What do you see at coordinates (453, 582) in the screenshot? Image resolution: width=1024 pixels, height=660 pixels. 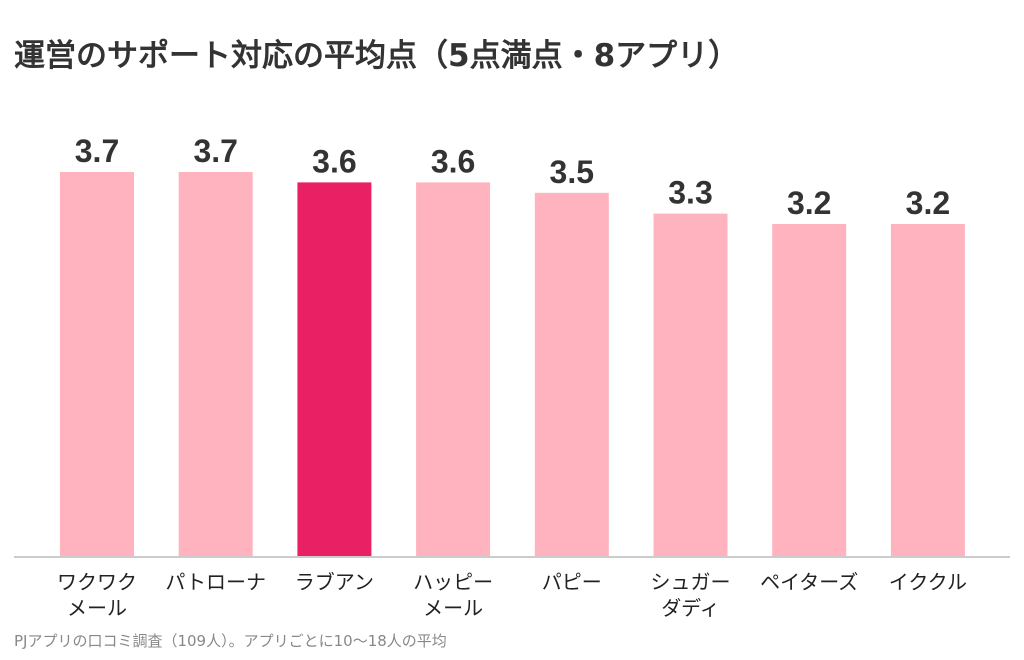 I see `category-label-4-line-1: ハッピー` at bounding box center [453, 582].